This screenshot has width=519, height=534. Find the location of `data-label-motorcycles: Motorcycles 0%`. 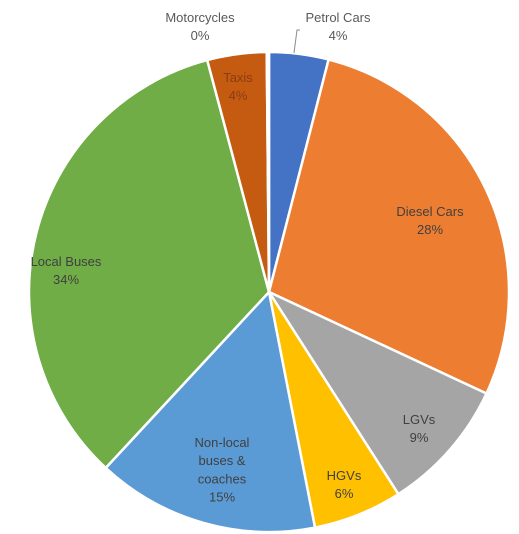

data-label-motorcycles: Motorcycles 0% is located at coordinates (200, 26).